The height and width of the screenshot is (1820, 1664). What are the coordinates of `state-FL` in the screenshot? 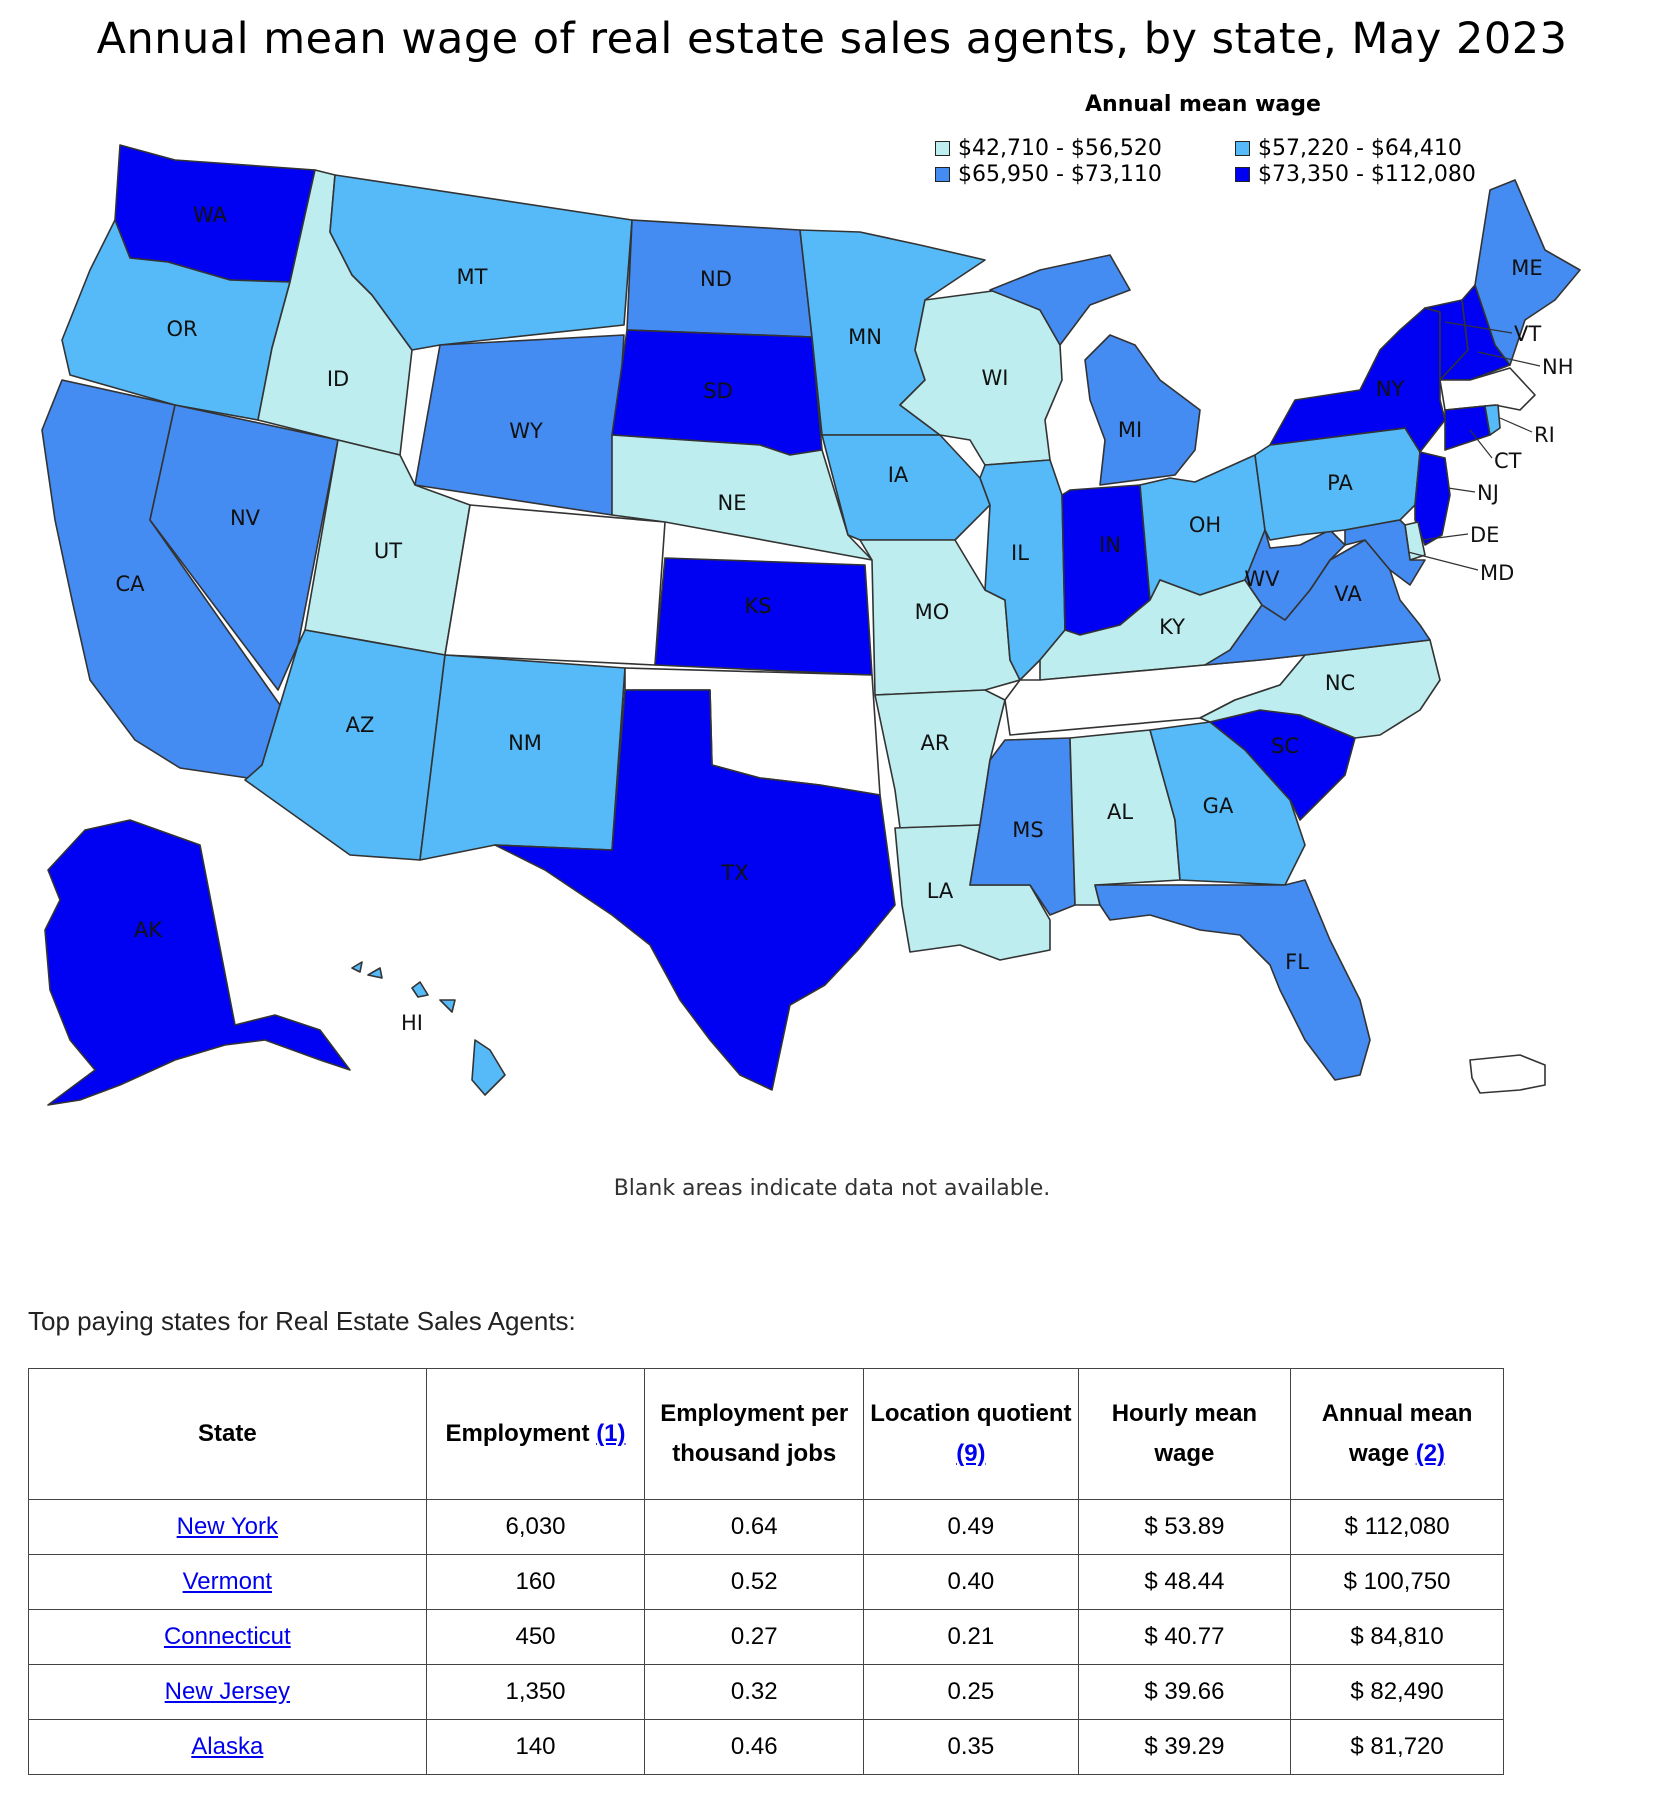 It's located at (1232, 980).